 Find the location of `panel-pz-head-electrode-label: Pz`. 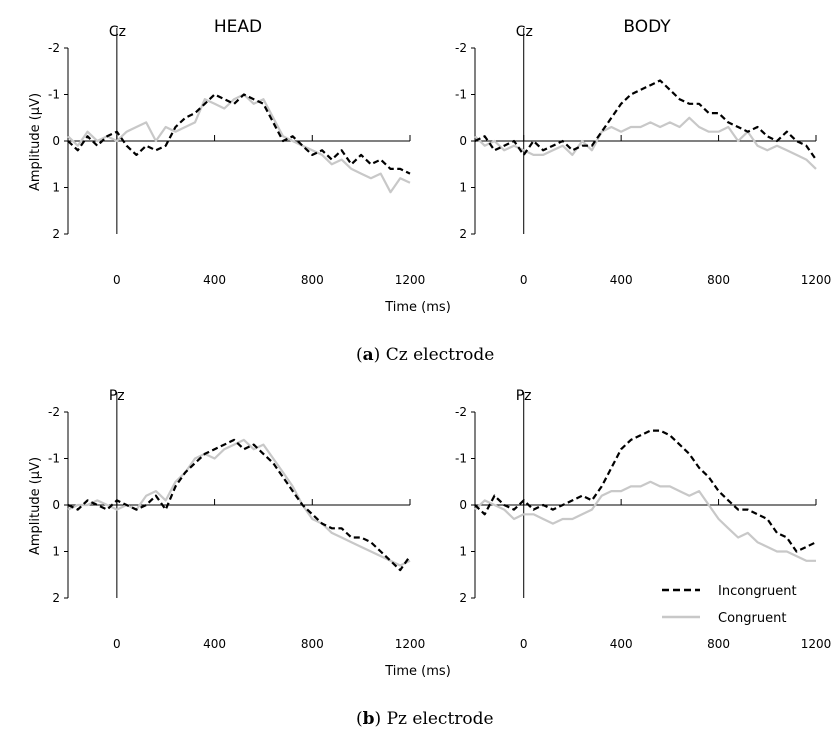

panel-pz-head-electrode-label: Pz is located at coordinates (117, 396).